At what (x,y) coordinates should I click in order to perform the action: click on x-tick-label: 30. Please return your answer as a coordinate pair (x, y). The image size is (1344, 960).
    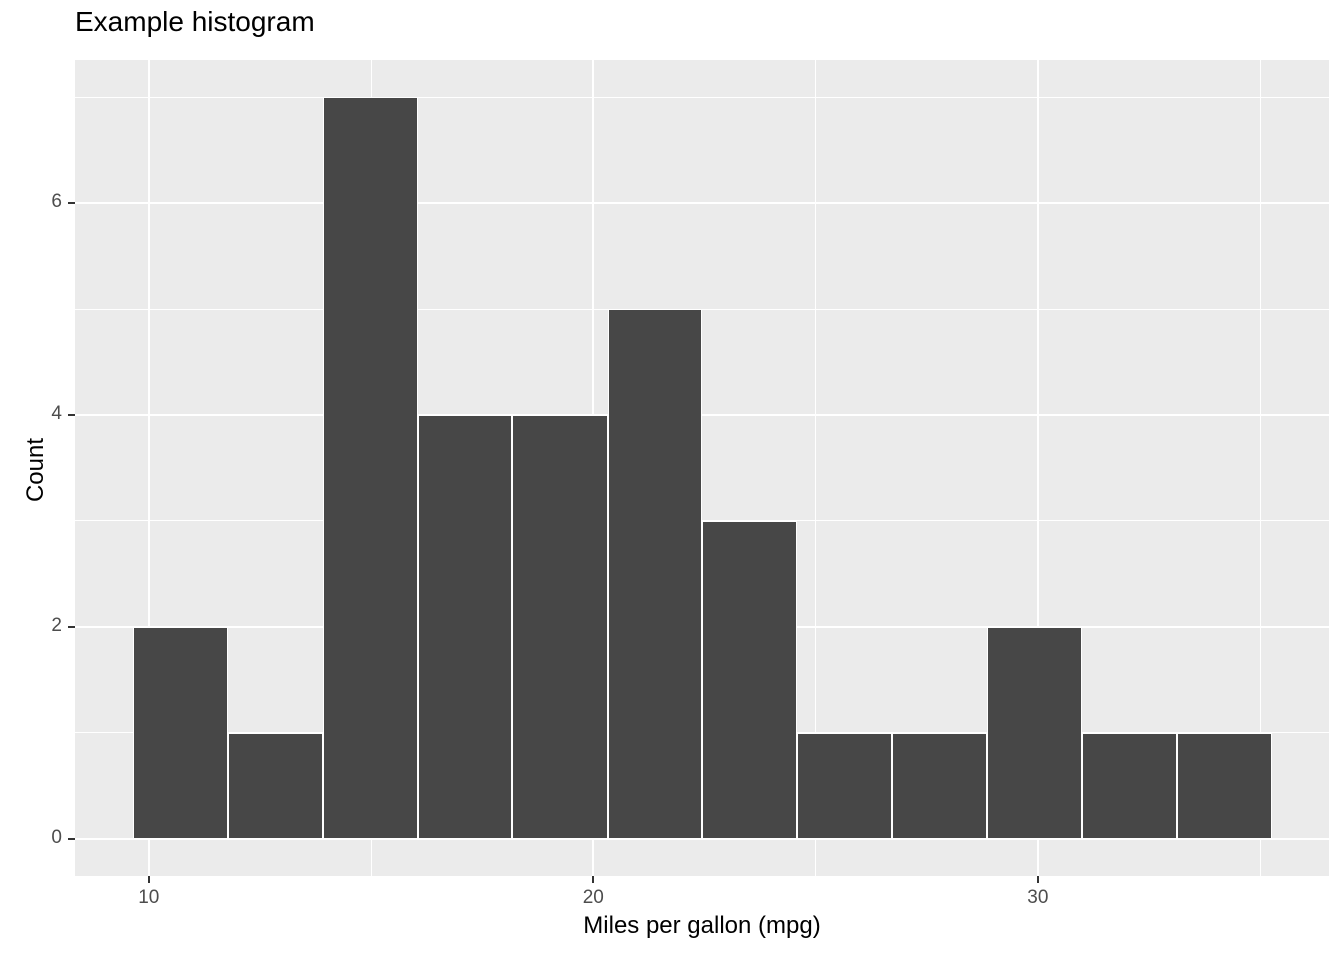
    Looking at the image, I should click on (1038, 897).